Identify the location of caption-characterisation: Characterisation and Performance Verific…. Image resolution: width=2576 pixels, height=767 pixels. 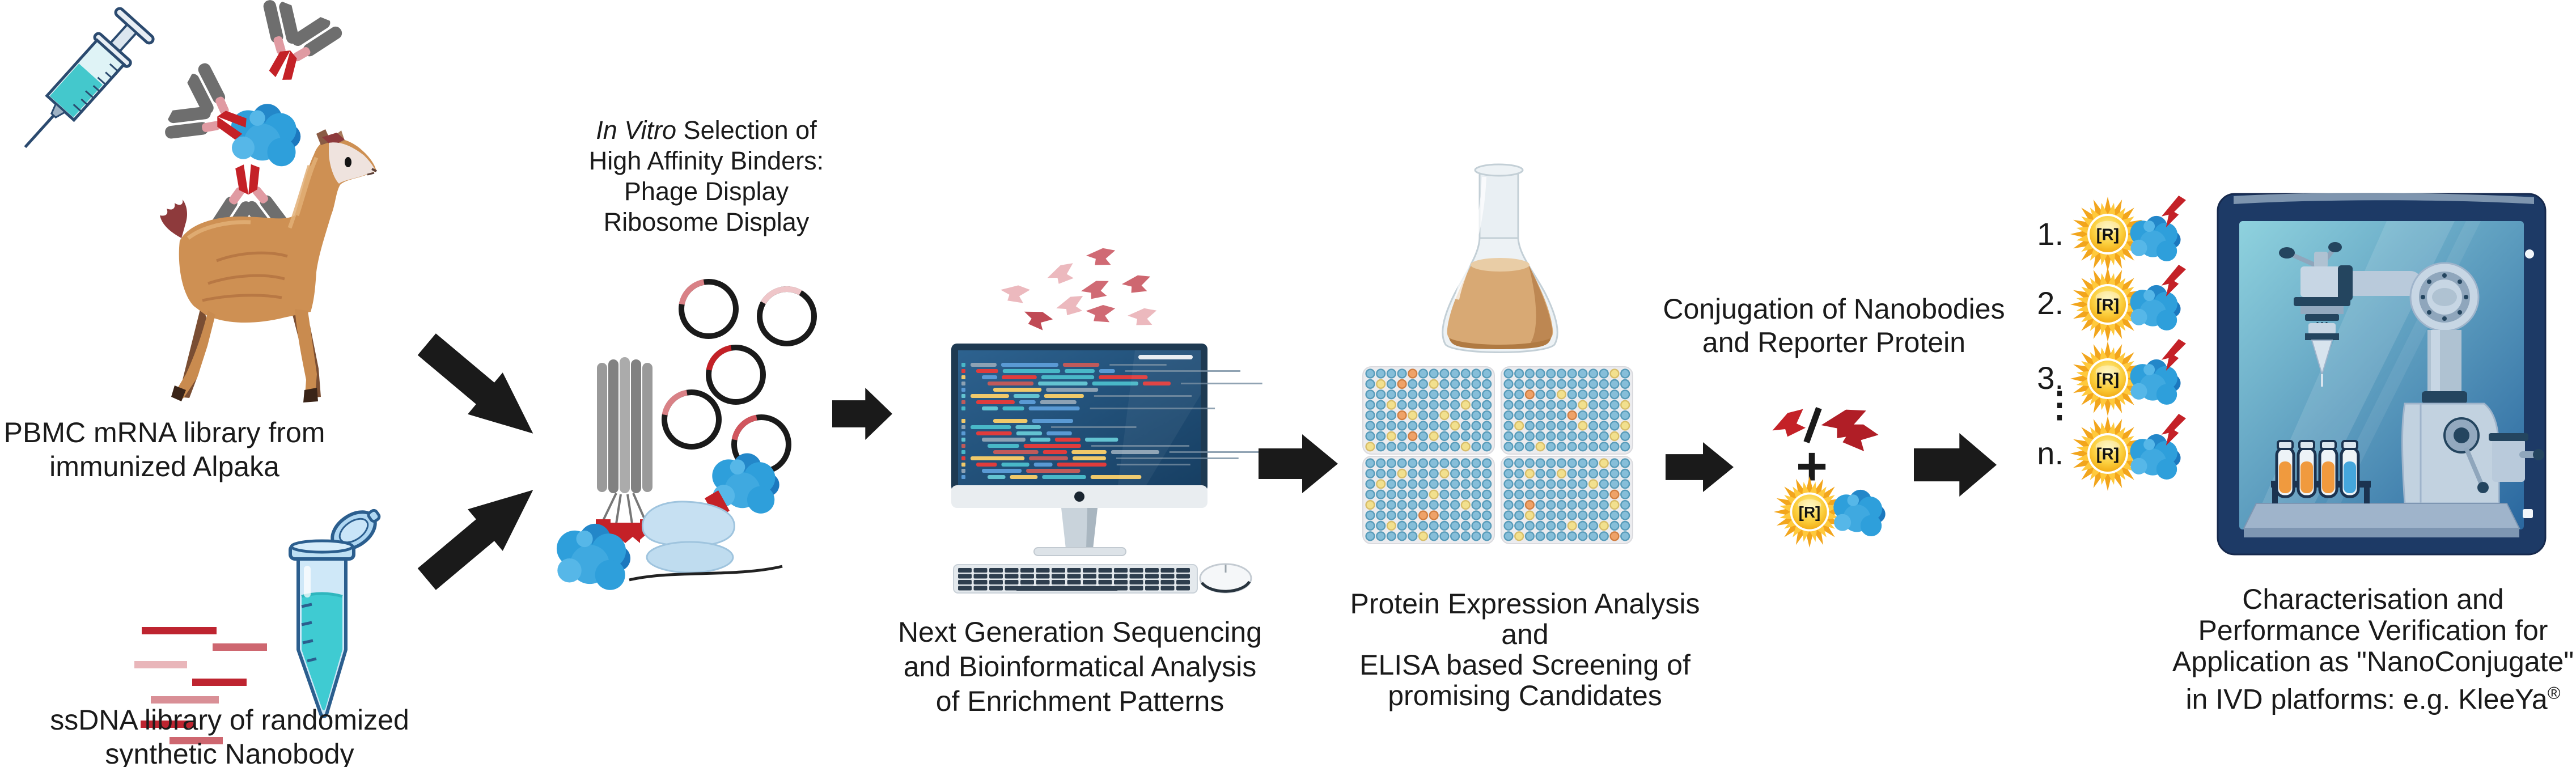
(2373, 649).